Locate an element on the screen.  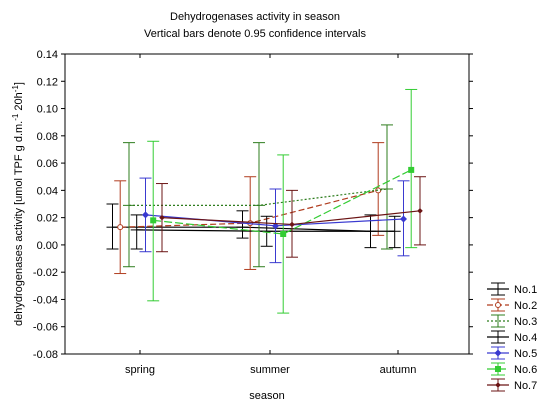
y-tick-label: 0.08 is located at coordinates (47, 137).